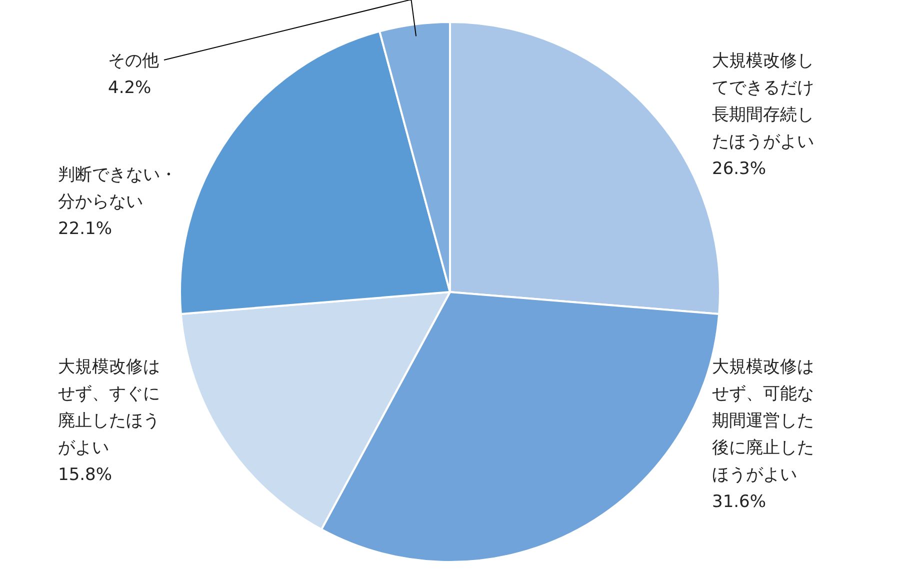 The image size is (900, 583). Describe the element at coordinates (85, 229) in the screenshot. I see `data-label: 22.1%` at that location.